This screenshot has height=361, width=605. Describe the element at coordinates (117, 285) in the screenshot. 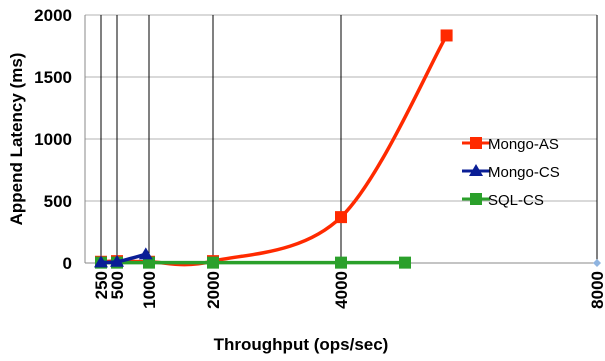

I see `x-tick-label: 500` at that location.